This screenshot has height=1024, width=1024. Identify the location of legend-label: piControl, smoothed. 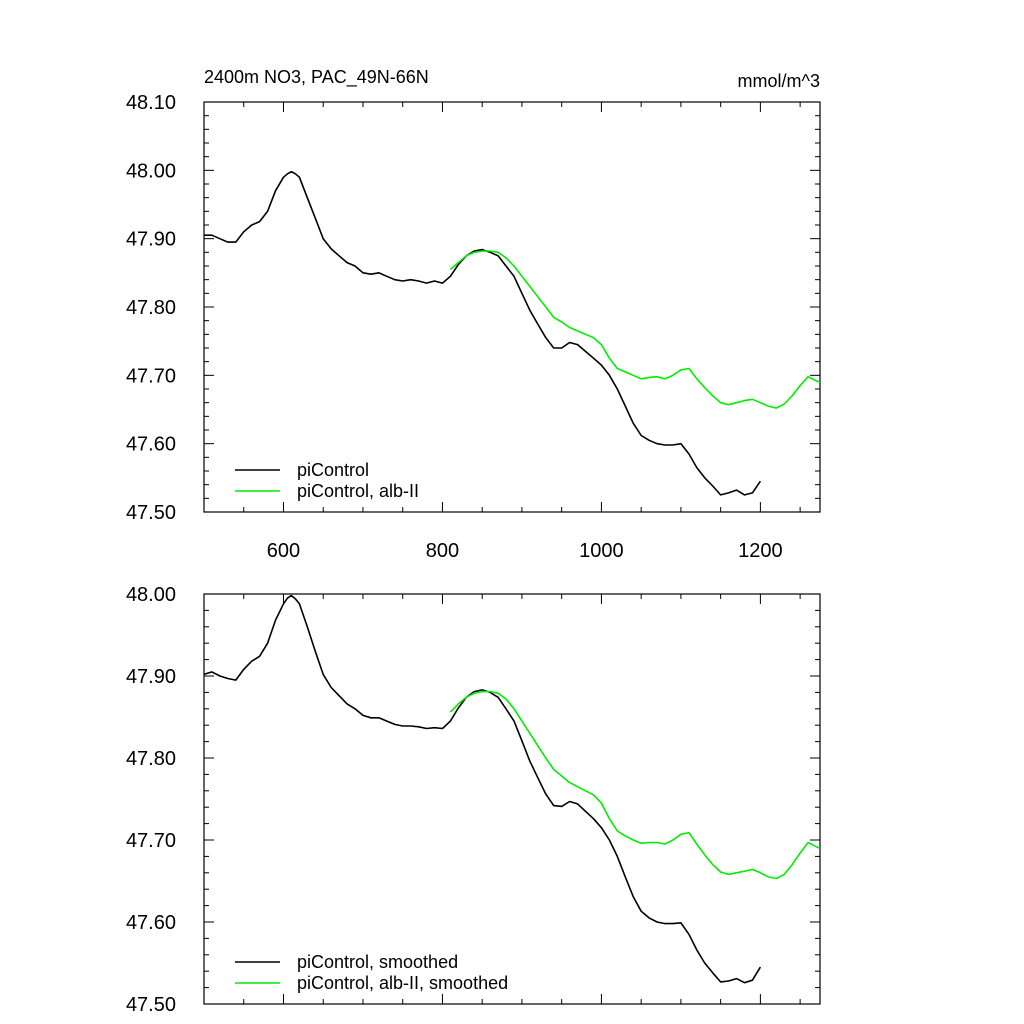
(377, 962).